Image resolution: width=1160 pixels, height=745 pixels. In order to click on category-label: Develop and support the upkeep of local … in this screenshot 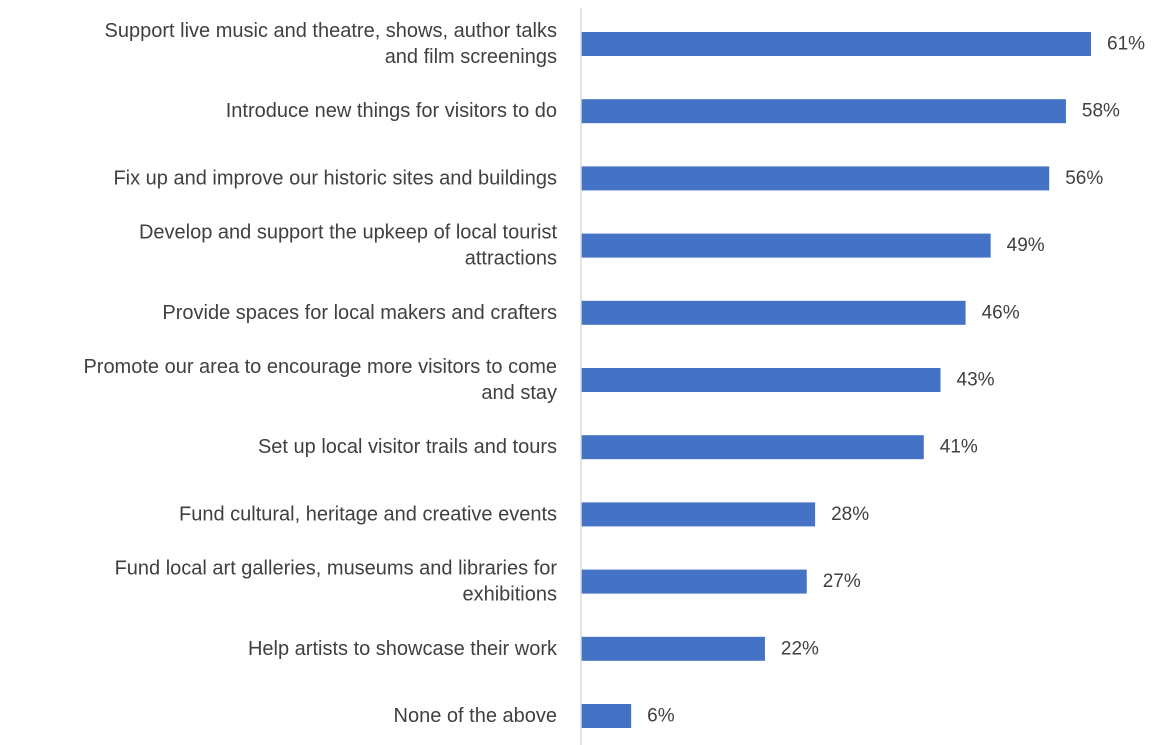, I will do `click(348, 246)`.